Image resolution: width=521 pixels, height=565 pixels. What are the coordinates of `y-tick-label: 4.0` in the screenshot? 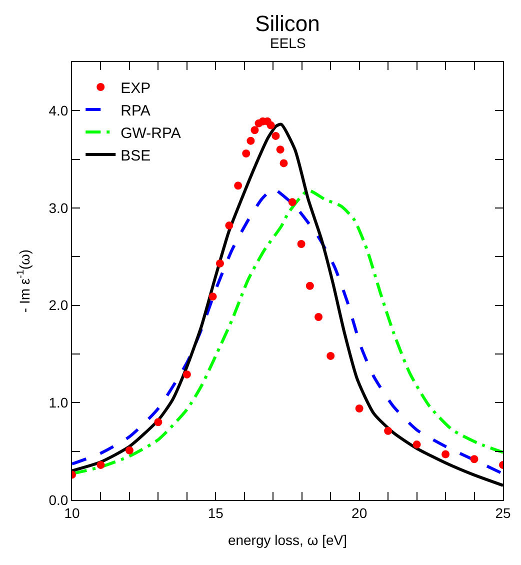 It's located at (58, 110).